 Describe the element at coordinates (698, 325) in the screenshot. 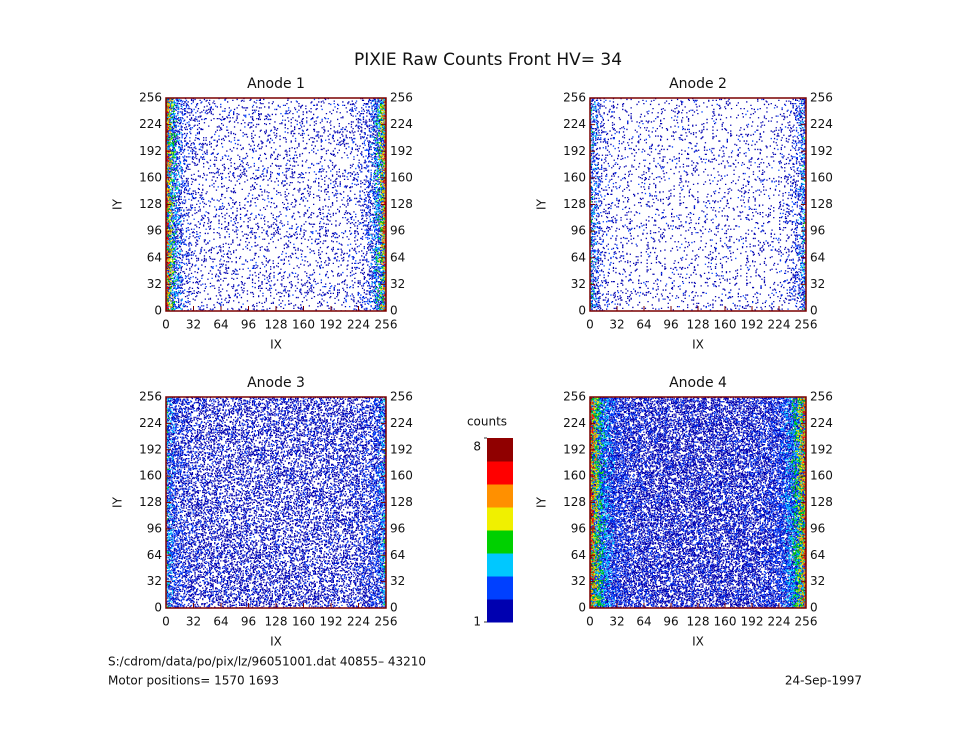

I see `x-tick-label: 128` at that location.